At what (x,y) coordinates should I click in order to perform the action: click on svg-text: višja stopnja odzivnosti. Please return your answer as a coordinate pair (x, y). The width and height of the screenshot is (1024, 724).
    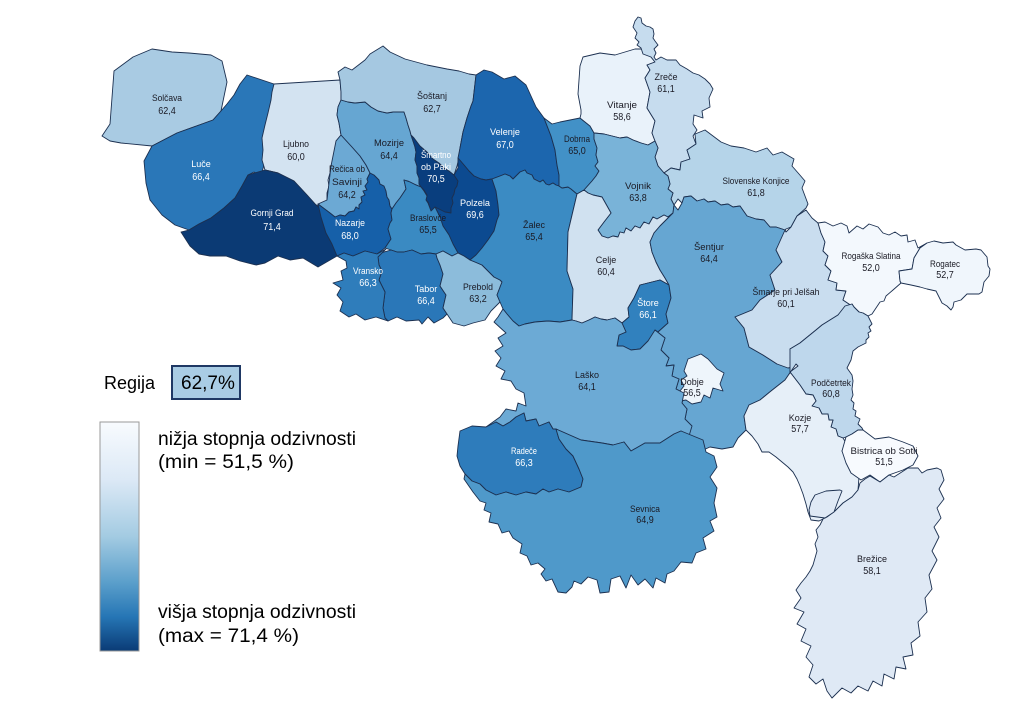
    Looking at the image, I should click on (257, 612).